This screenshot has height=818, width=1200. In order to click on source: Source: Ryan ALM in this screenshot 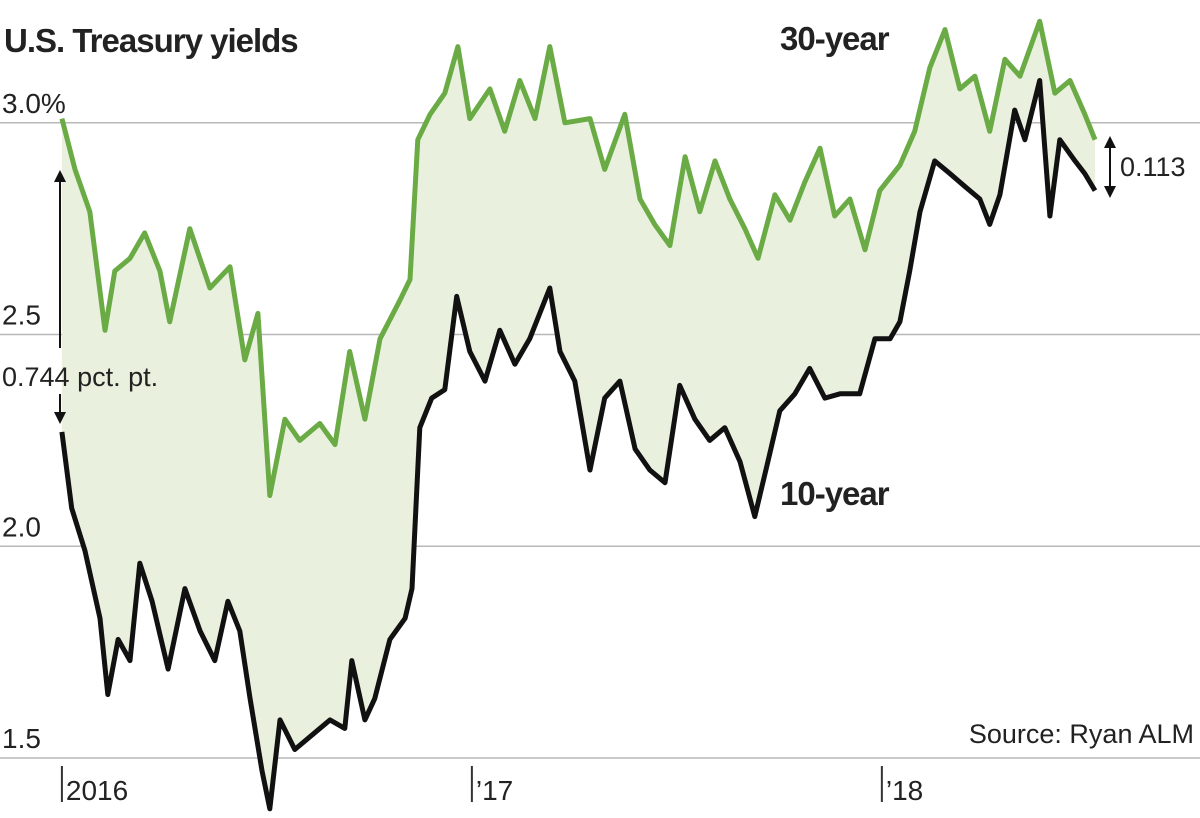, I will do `click(1081, 734)`.